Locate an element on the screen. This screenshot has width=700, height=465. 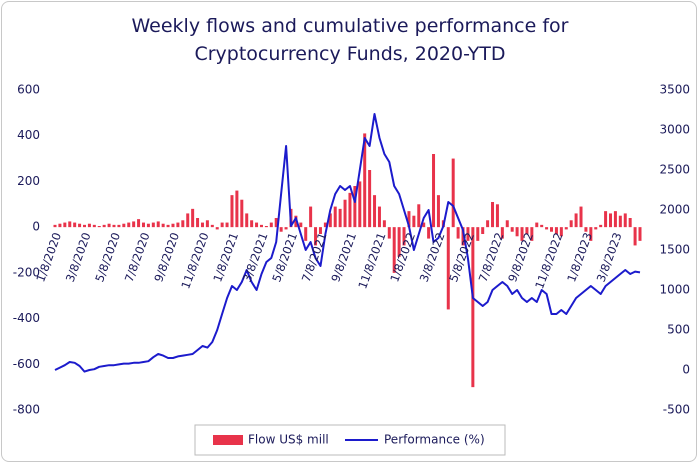
x-tick-label: 1/8/2023 is located at coordinates (579, 257).